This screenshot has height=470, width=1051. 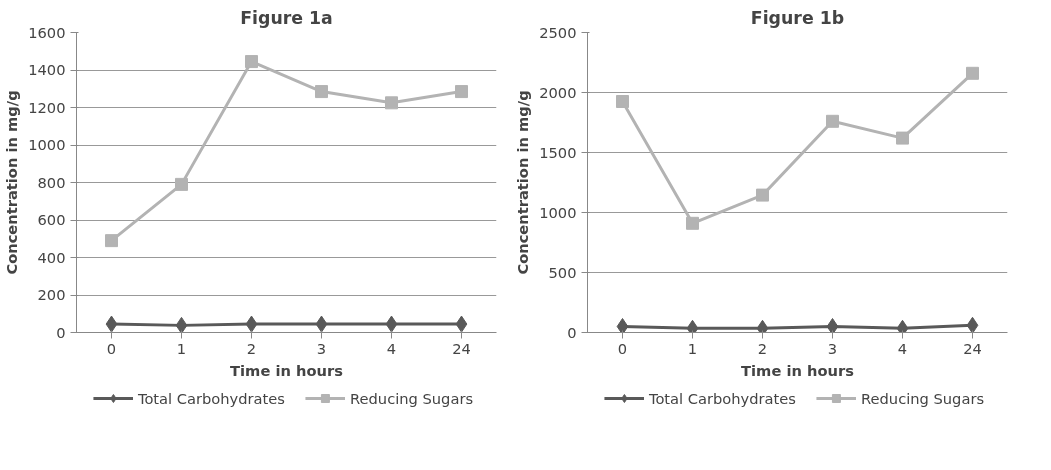 I want to click on y-tick-label: 2000, so click(x=558, y=92).